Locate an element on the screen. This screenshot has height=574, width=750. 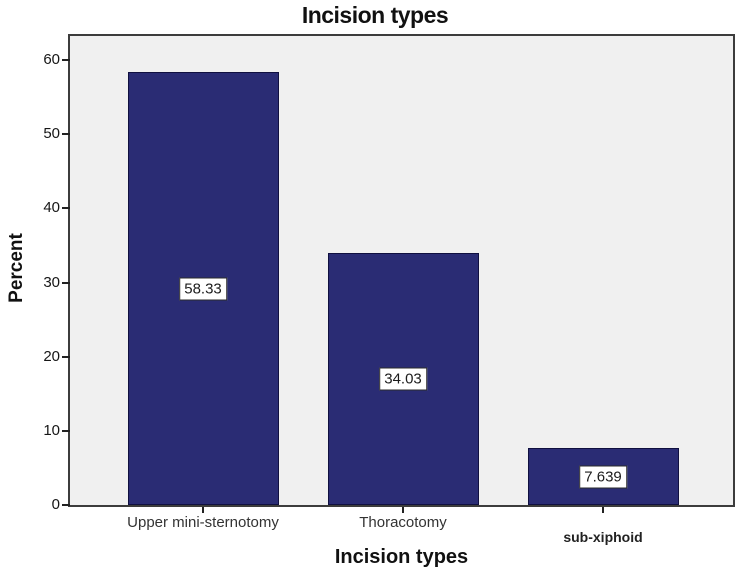
y-tick-label: 10 is located at coordinates (51, 430).